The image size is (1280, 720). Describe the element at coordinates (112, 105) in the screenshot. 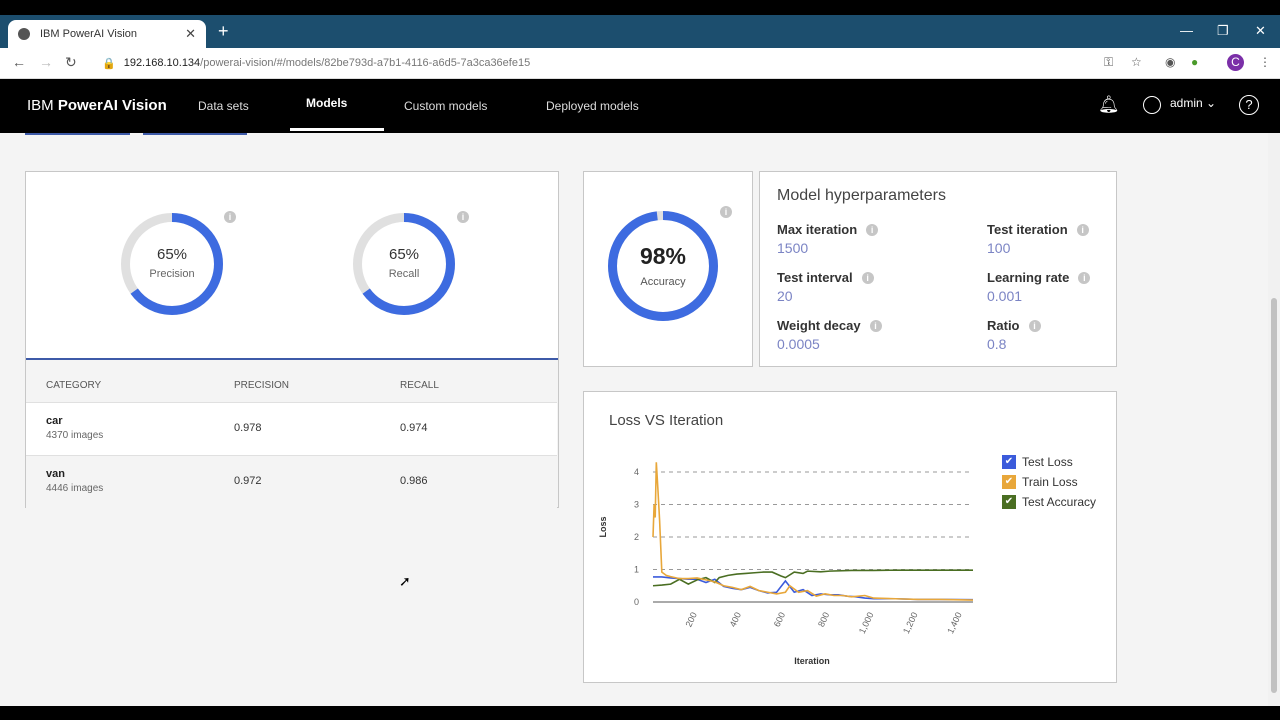

I see `brand-name: PowerAI Vision` at that location.